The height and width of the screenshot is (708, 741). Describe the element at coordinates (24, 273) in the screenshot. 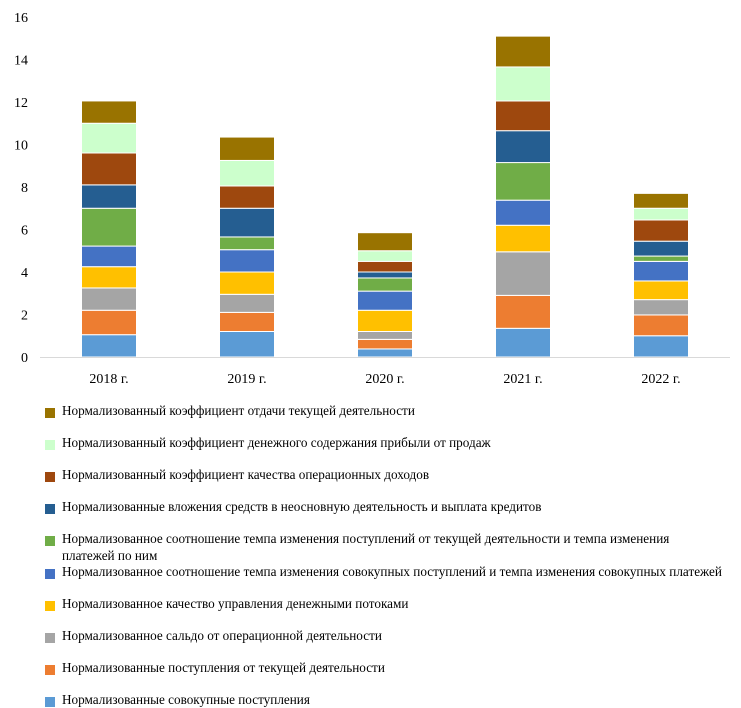

I see `y-tick-label: 4` at that location.